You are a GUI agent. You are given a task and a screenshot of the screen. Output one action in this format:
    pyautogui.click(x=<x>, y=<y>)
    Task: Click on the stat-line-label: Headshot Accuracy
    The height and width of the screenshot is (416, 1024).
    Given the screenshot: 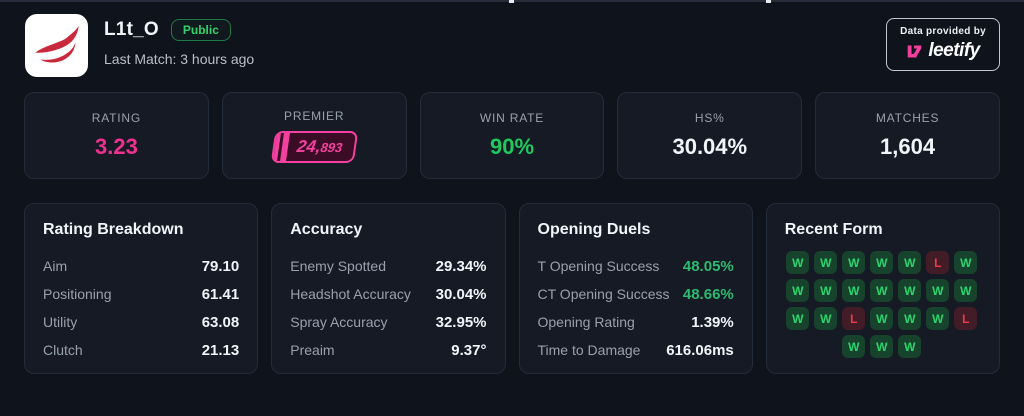 What is the action you would take?
    pyautogui.click(x=350, y=294)
    